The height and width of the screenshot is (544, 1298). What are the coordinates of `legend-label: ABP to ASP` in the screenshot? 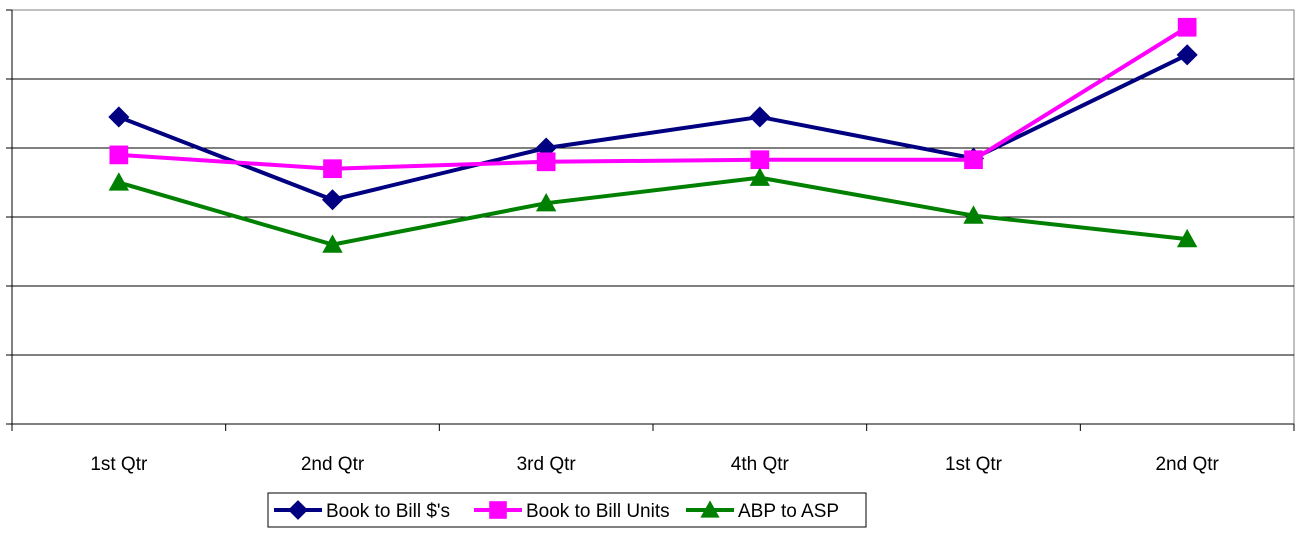 It's located at (788, 511).